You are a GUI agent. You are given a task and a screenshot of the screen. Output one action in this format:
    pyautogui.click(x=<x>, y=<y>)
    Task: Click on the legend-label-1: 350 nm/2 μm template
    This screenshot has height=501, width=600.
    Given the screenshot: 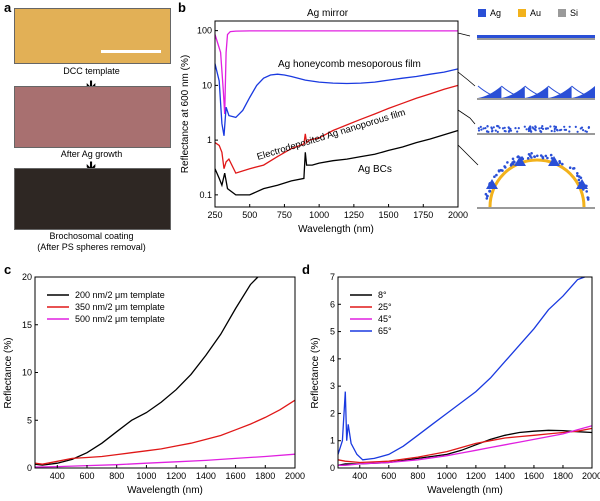 What is the action you would take?
    pyautogui.click(x=120, y=307)
    